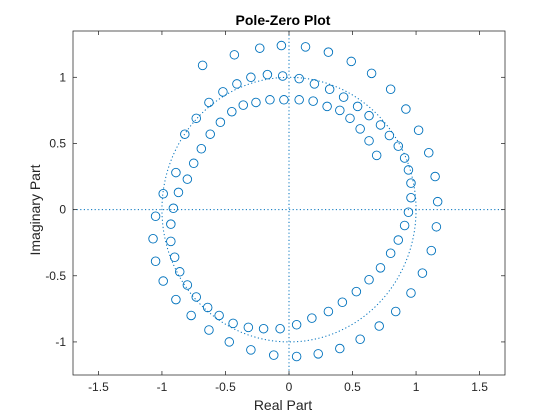 The width and height of the screenshot is (560, 420). What do you see at coordinates (57, 143) in the screenshot?
I see `y-tick-label: 0.5` at bounding box center [57, 143].